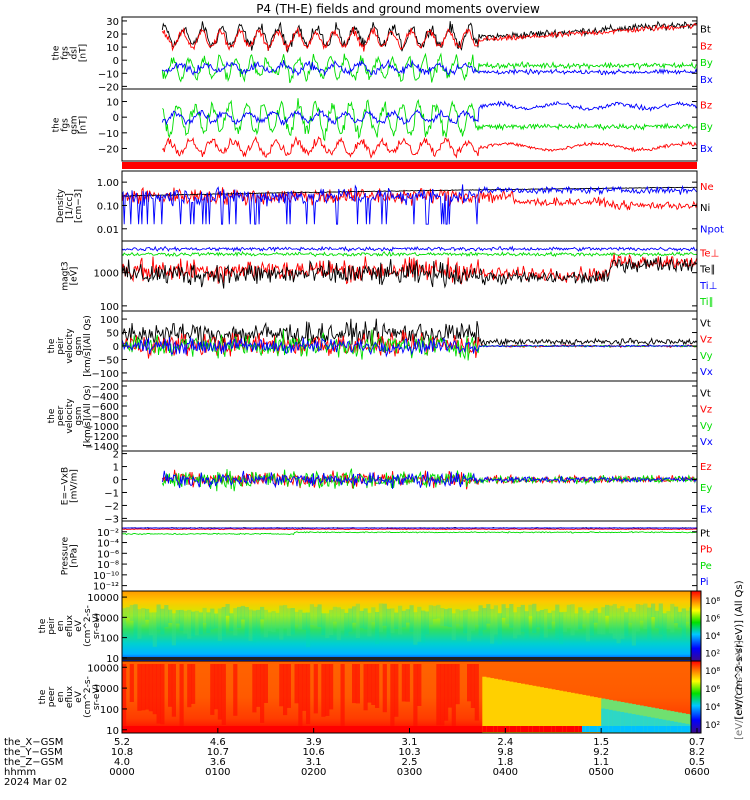 This screenshot has height=800, width=750. Describe the element at coordinates (112, 731) in the screenshot. I see `y-tick-label: 10` at that location.